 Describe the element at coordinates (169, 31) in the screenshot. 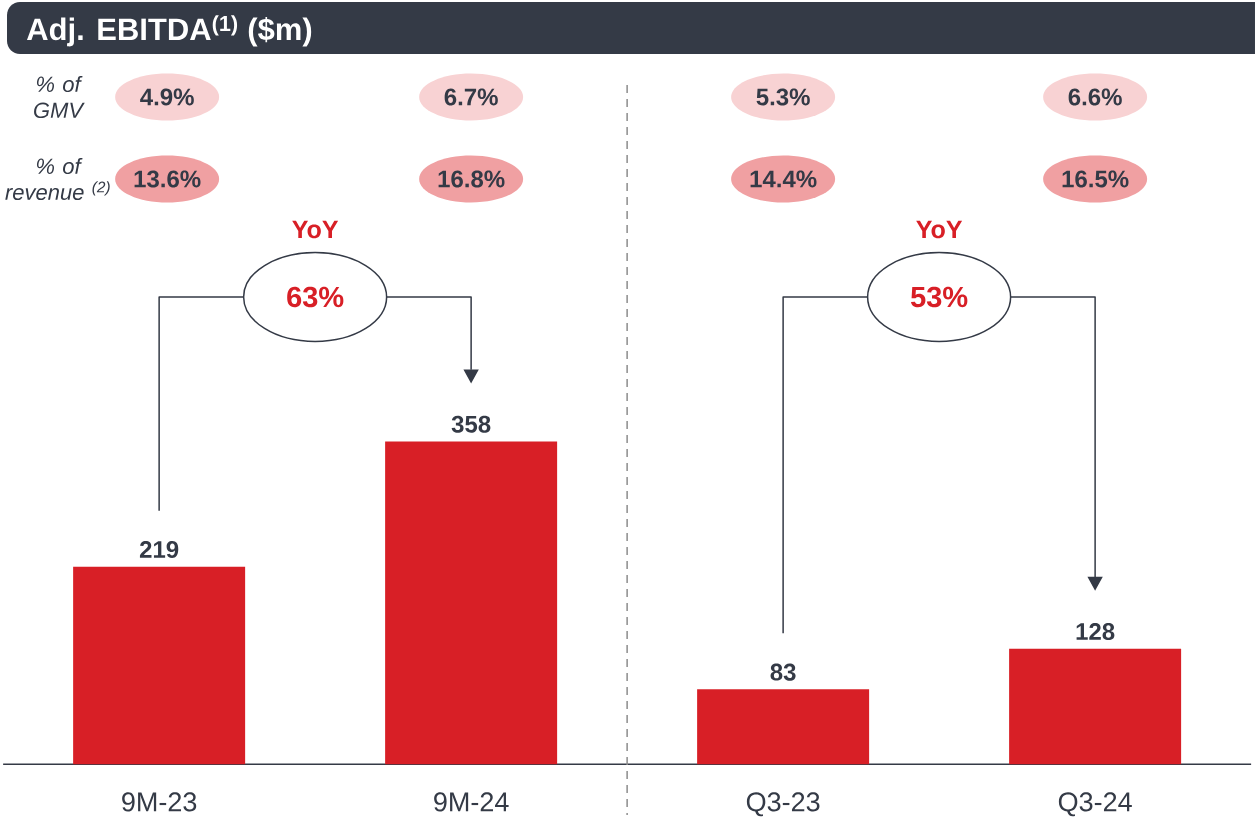

I see `chart-title: Adj. EBITDA$^{(1)}$ ($m)` at that location.